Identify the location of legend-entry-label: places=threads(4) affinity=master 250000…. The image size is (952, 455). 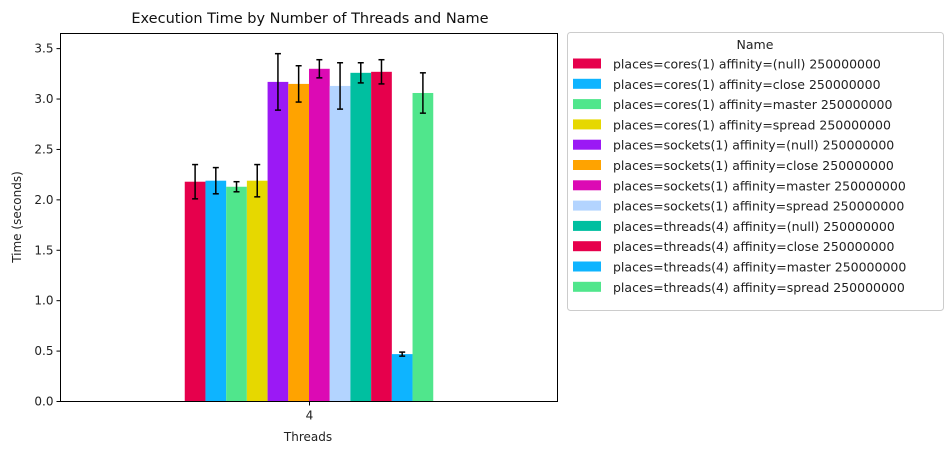
(759, 267).